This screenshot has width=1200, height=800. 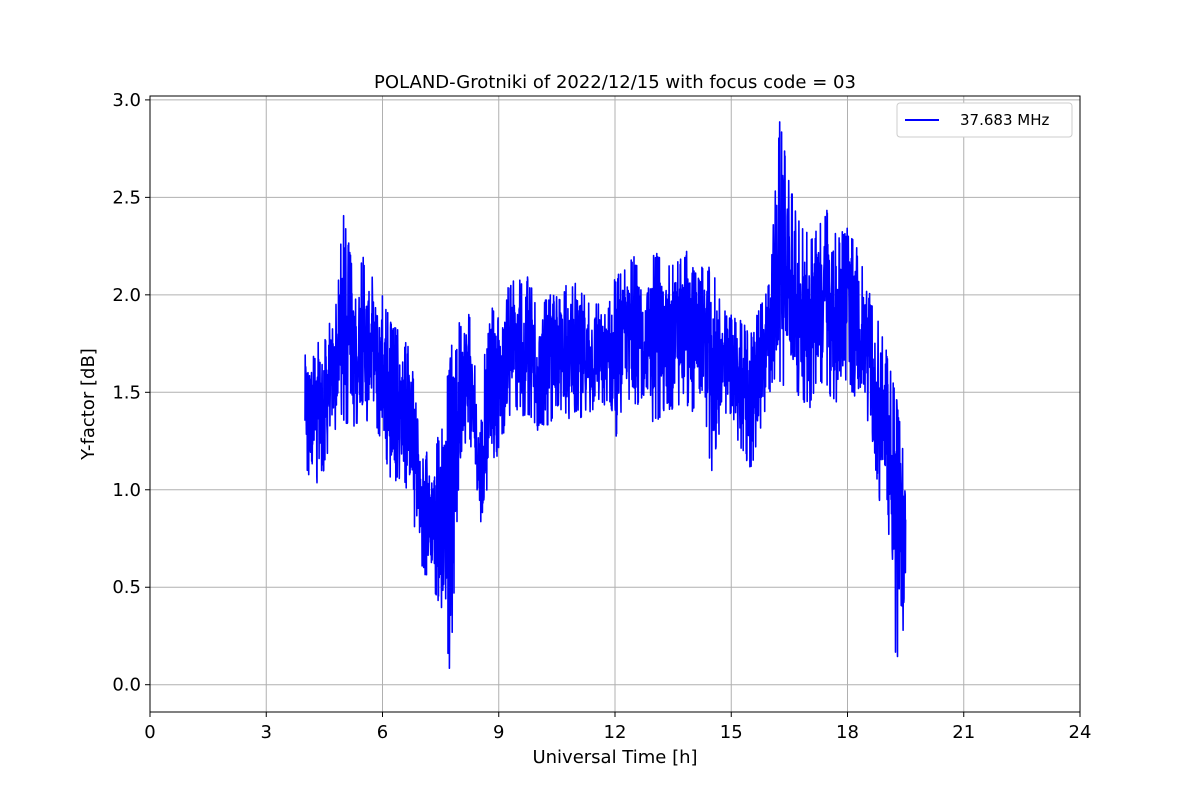 What do you see at coordinates (126, 100) in the screenshot?
I see `y-tick-label: 3.0` at bounding box center [126, 100].